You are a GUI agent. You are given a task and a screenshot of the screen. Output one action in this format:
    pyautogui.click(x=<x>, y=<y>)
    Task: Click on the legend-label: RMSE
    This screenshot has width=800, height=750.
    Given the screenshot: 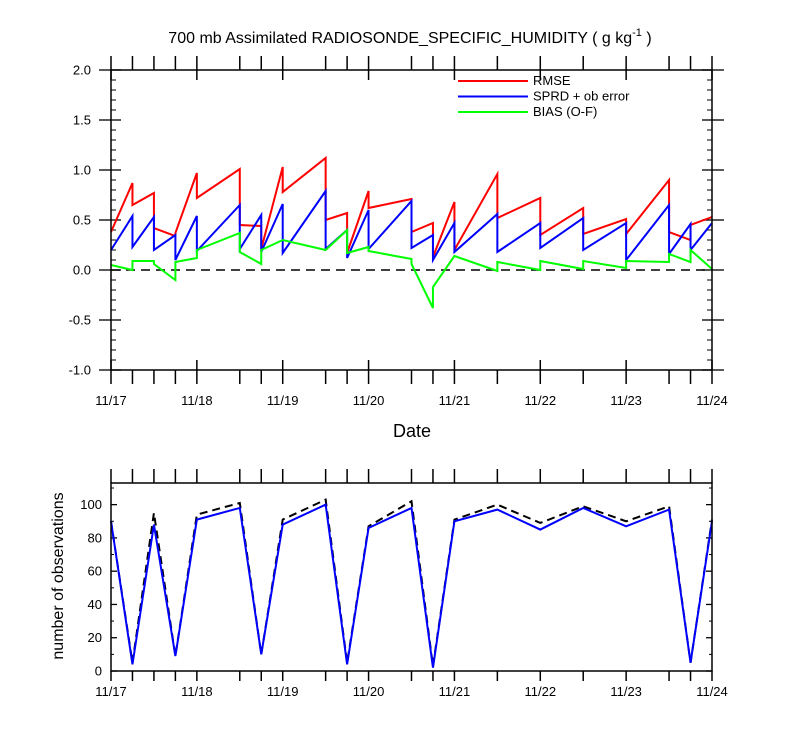 What is the action you would take?
    pyautogui.click(x=552, y=80)
    